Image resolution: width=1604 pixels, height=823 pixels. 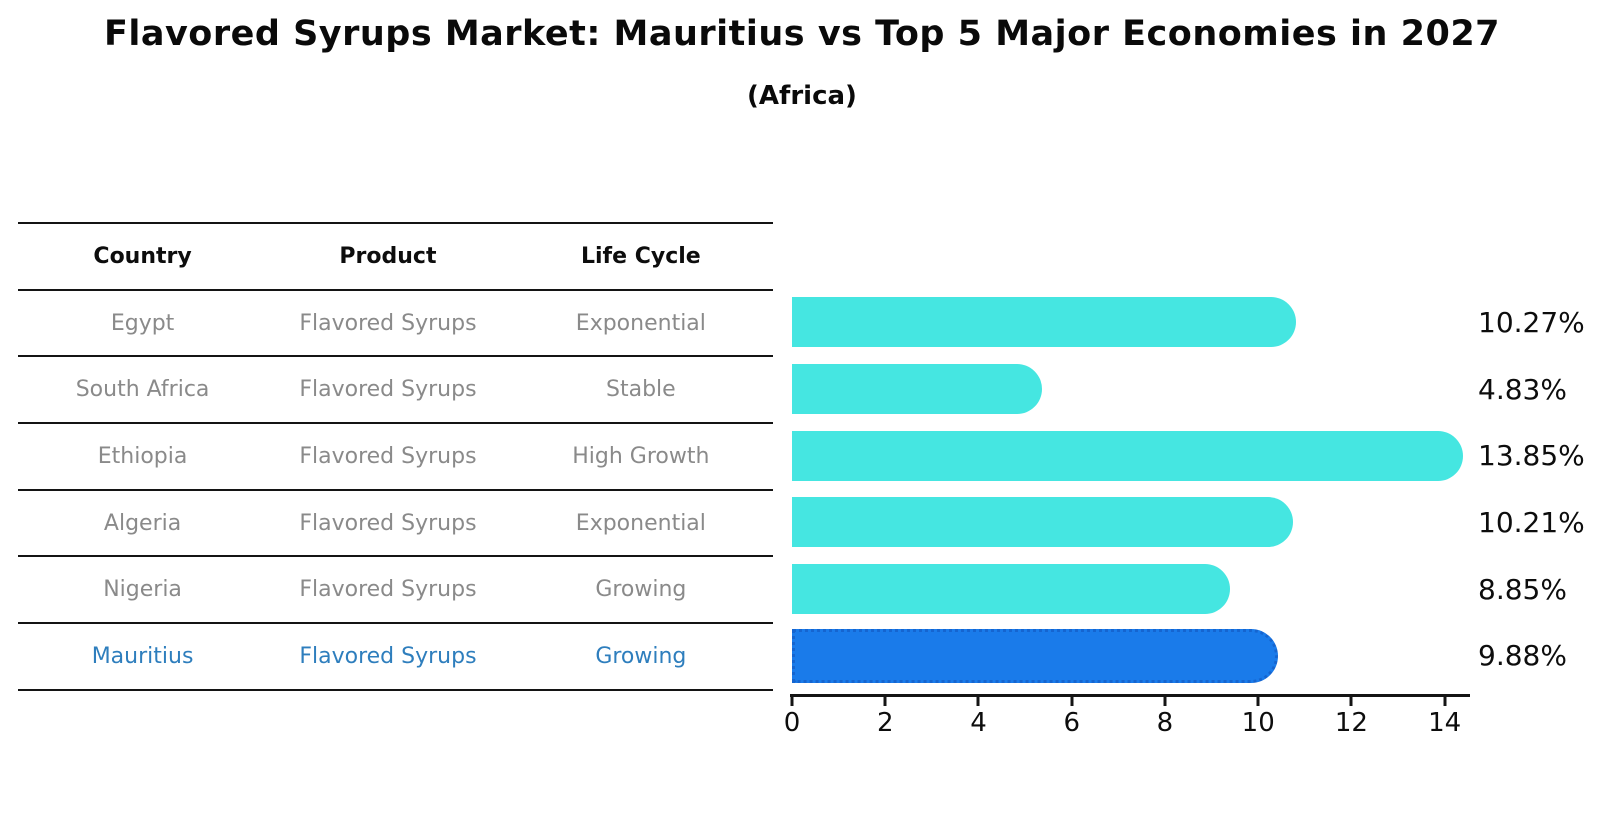 What do you see at coordinates (885, 723) in the screenshot?
I see `x-tick-label: 2` at bounding box center [885, 723].